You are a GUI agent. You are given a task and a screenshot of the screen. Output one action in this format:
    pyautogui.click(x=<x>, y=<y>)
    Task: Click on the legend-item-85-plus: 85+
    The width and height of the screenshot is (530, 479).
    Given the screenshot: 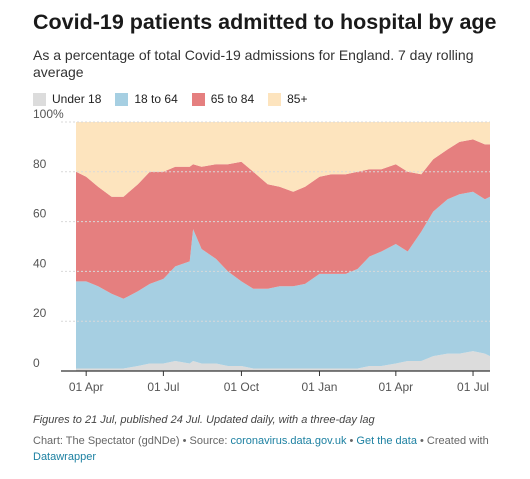 What is the action you would take?
    pyautogui.click(x=287, y=99)
    